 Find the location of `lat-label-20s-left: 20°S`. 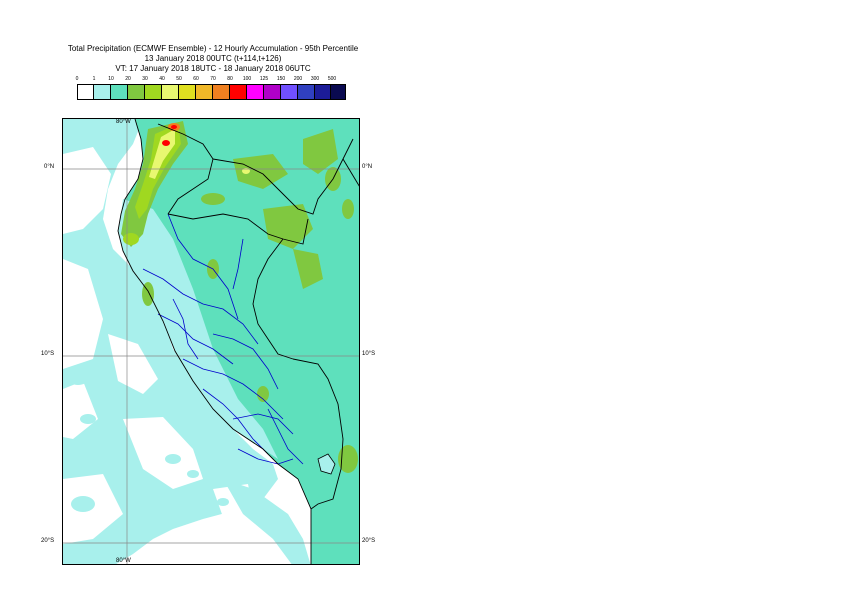

lat-label-20s-left: 20°S is located at coordinates (48, 541).